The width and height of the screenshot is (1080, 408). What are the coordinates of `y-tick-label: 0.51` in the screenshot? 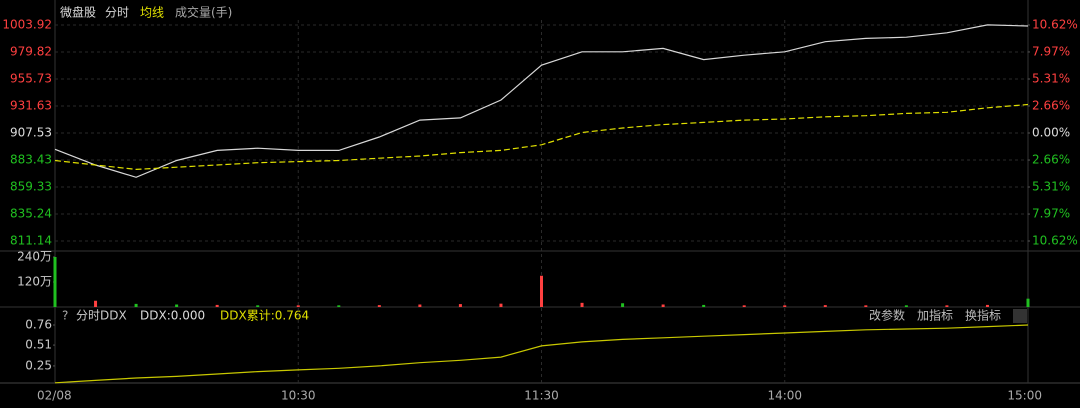 It's located at (38, 345).